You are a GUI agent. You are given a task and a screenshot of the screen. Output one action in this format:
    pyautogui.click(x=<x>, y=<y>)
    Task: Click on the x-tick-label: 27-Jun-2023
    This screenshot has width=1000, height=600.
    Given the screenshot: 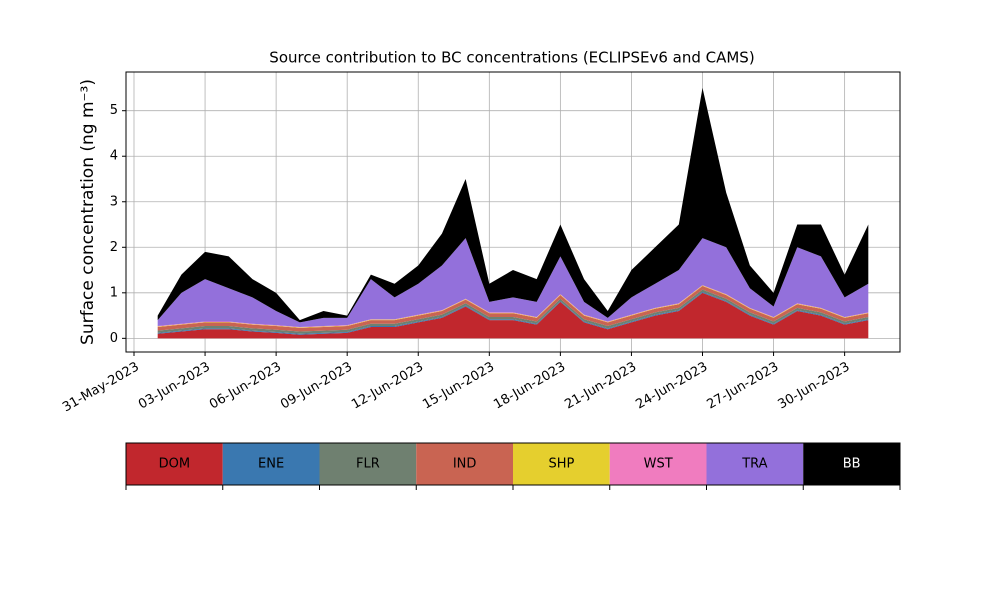 What is the action you would take?
    pyautogui.click(x=742, y=386)
    